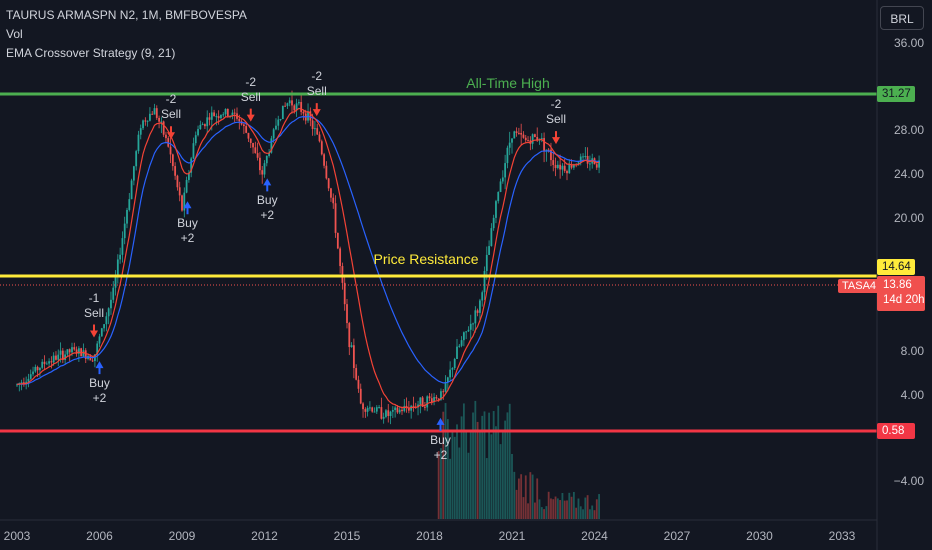 The height and width of the screenshot is (550, 932). Describe the element at coordinates (896, 94) in the screenshot. I see `ath-price-tag: 31.27` at that location.